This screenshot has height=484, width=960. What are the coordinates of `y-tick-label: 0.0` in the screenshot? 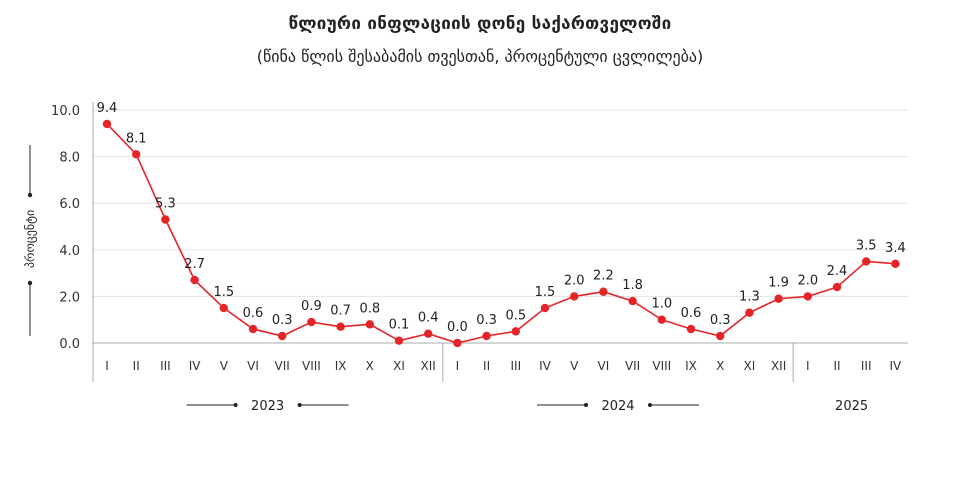 It's located at (69, 344).